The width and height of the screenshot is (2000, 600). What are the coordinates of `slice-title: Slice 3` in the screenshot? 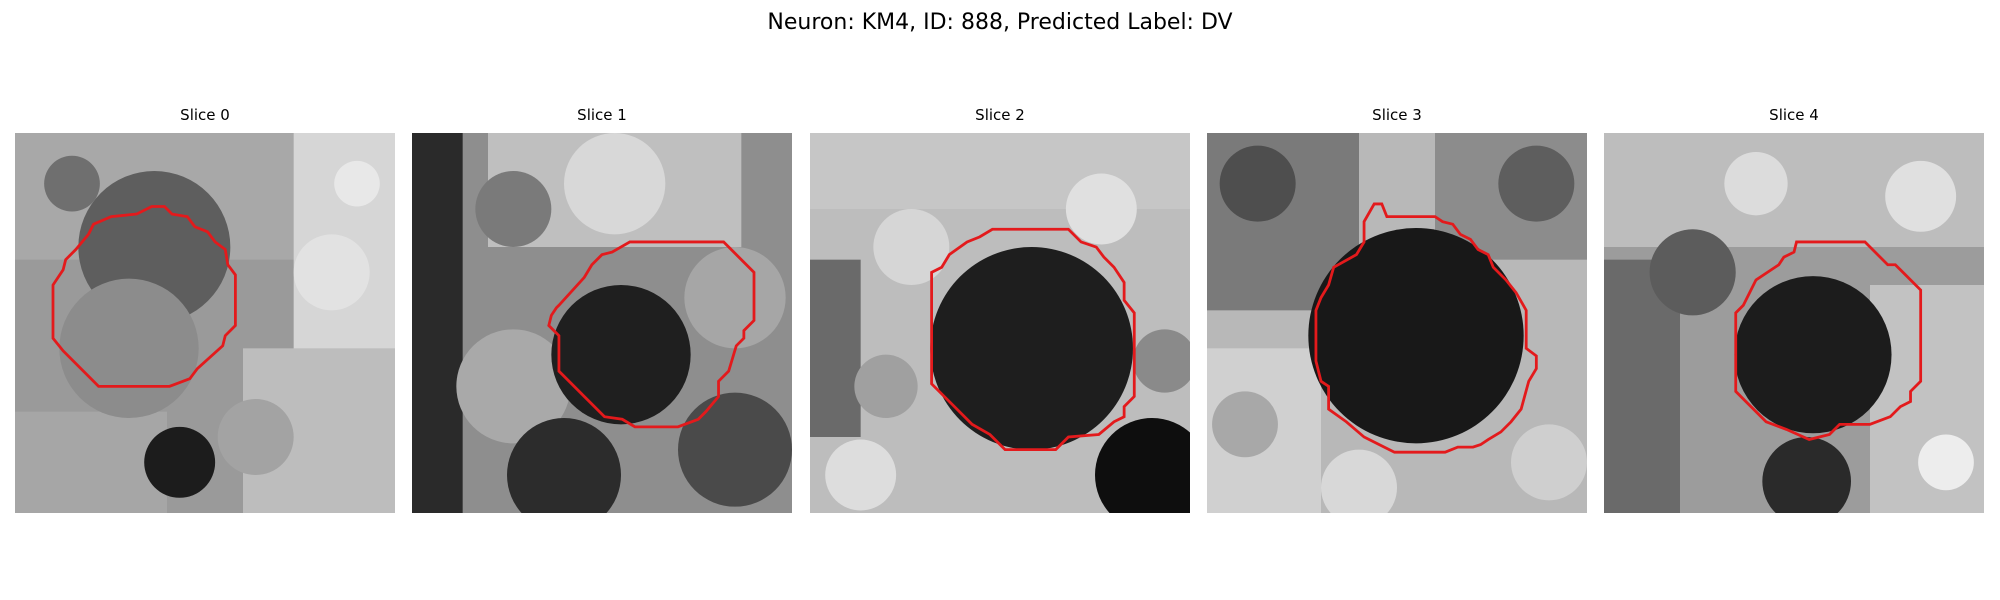 It's located at (1397, 115).